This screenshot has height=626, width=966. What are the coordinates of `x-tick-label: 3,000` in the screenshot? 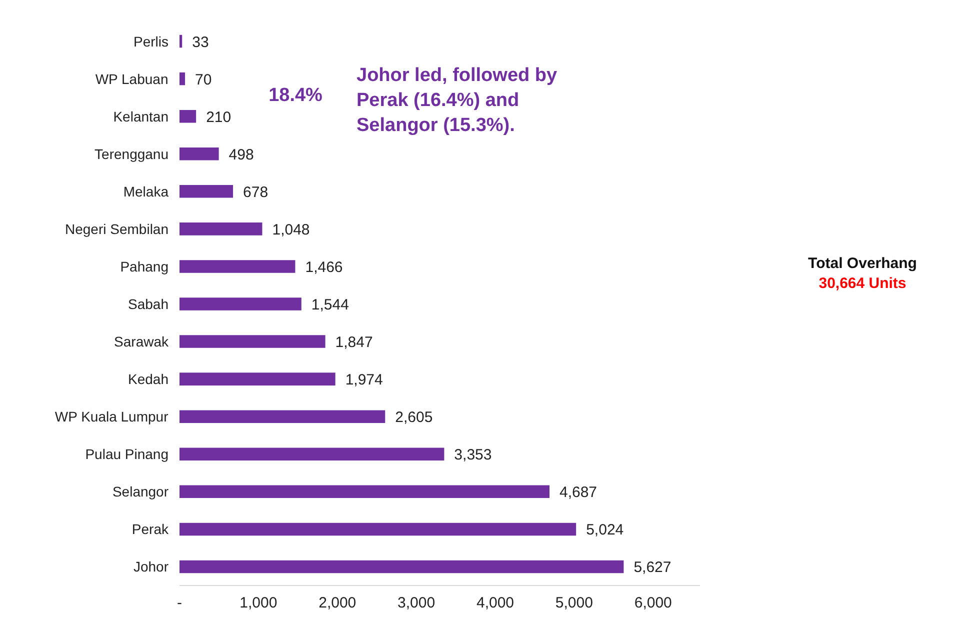 It's located at (417, 603).